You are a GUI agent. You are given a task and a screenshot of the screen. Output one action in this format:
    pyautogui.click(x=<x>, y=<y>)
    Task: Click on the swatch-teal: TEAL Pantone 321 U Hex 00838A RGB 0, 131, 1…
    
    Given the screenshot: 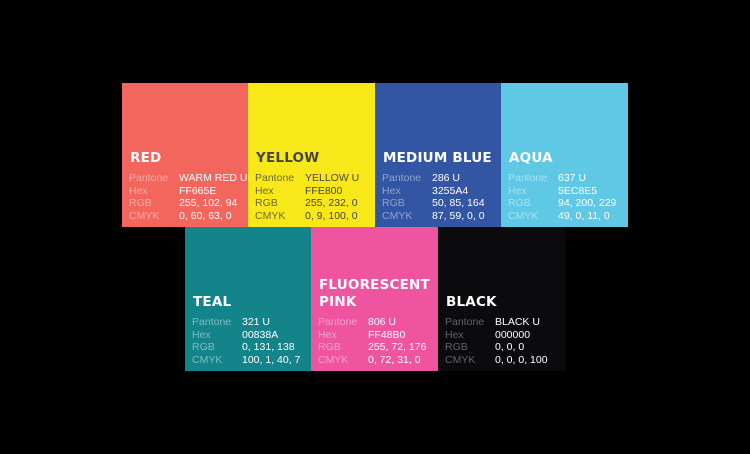 What is the action you would take?
    pyautogui.click(x=248, y=299)
    